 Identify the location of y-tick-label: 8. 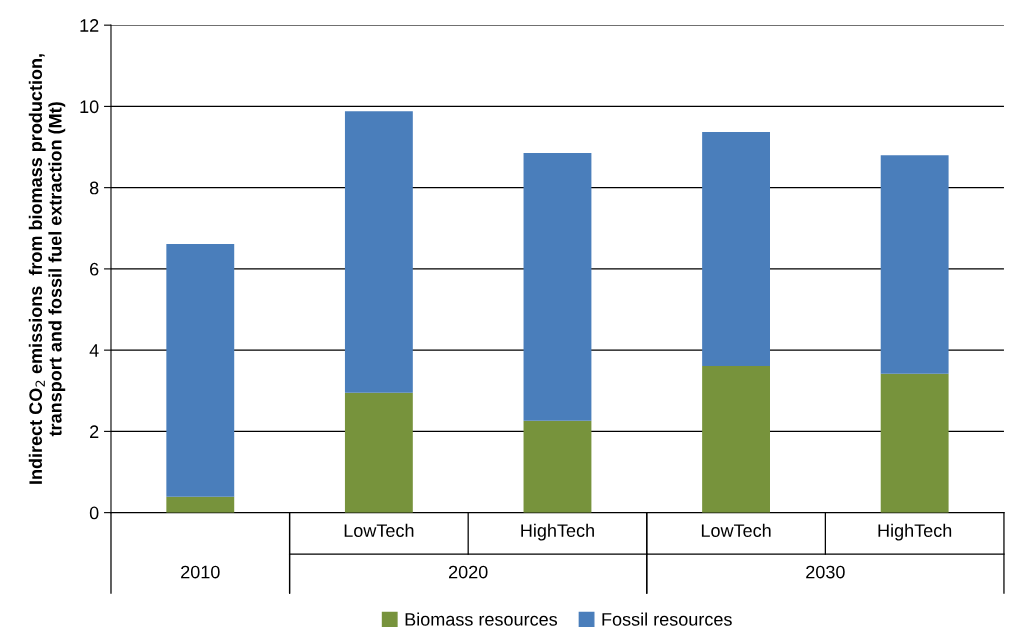
(94, 188).